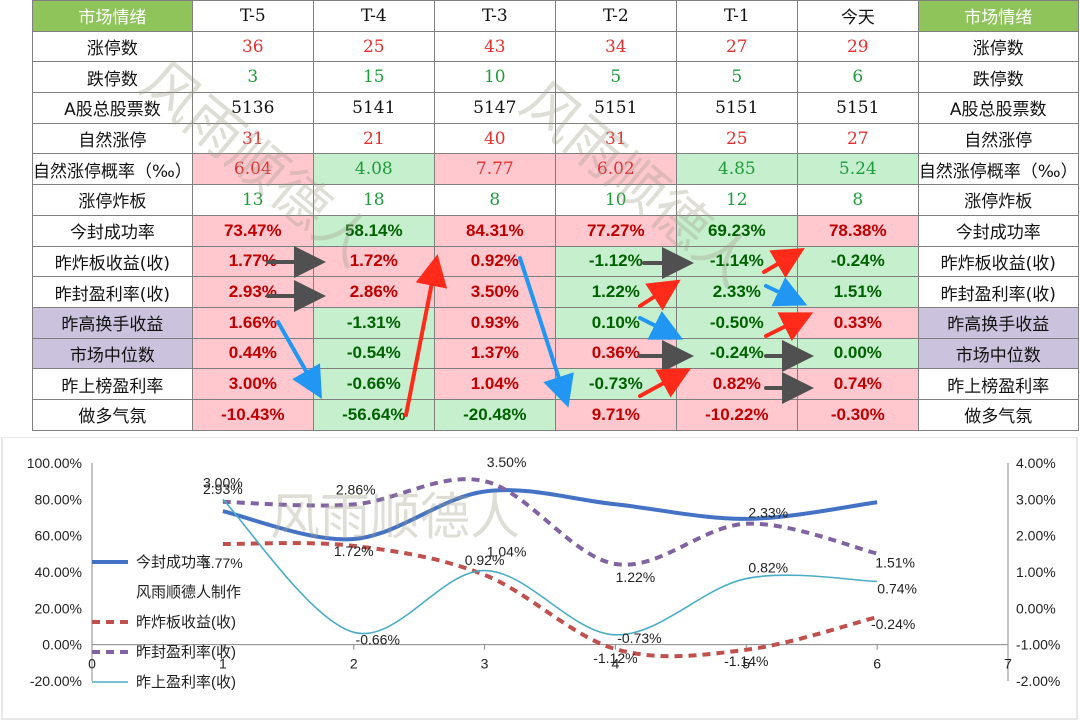 This screenshot has width=1080, height=720. What do you see at coordinates (494, 230) in the screenshot?
I see `data-cell: 84.31%` at bounding box center [494, 230].